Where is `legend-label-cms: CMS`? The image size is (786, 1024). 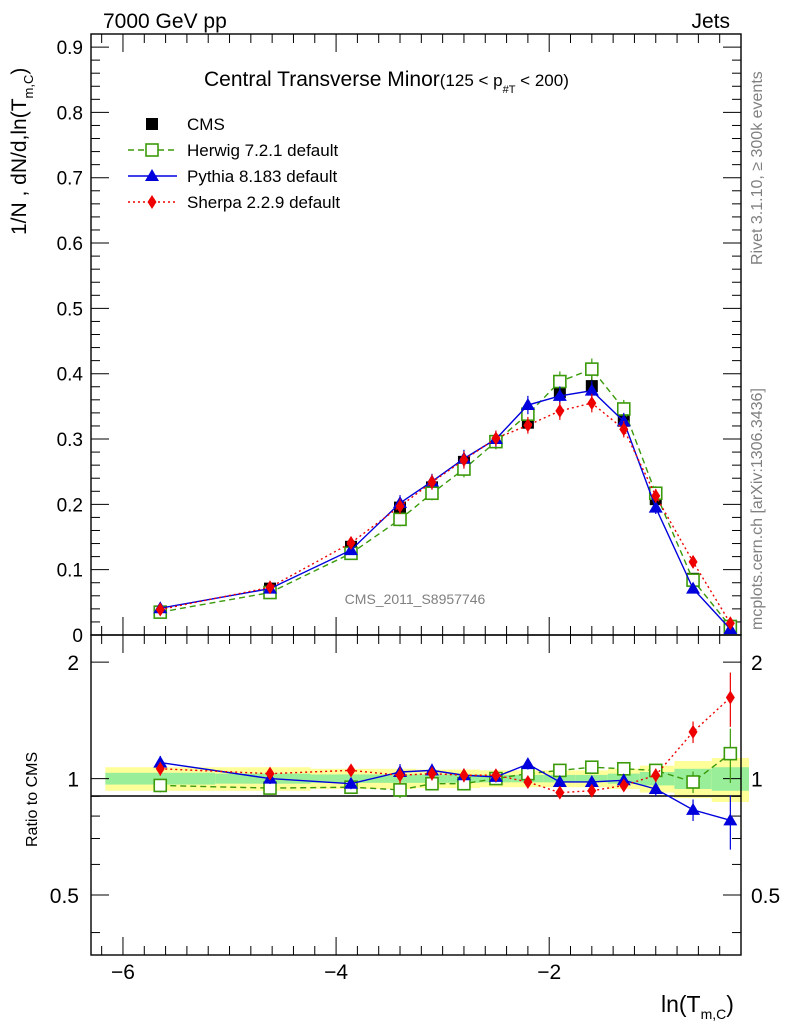 legend-label-cms: CMS is located at coordinates (206, 124).